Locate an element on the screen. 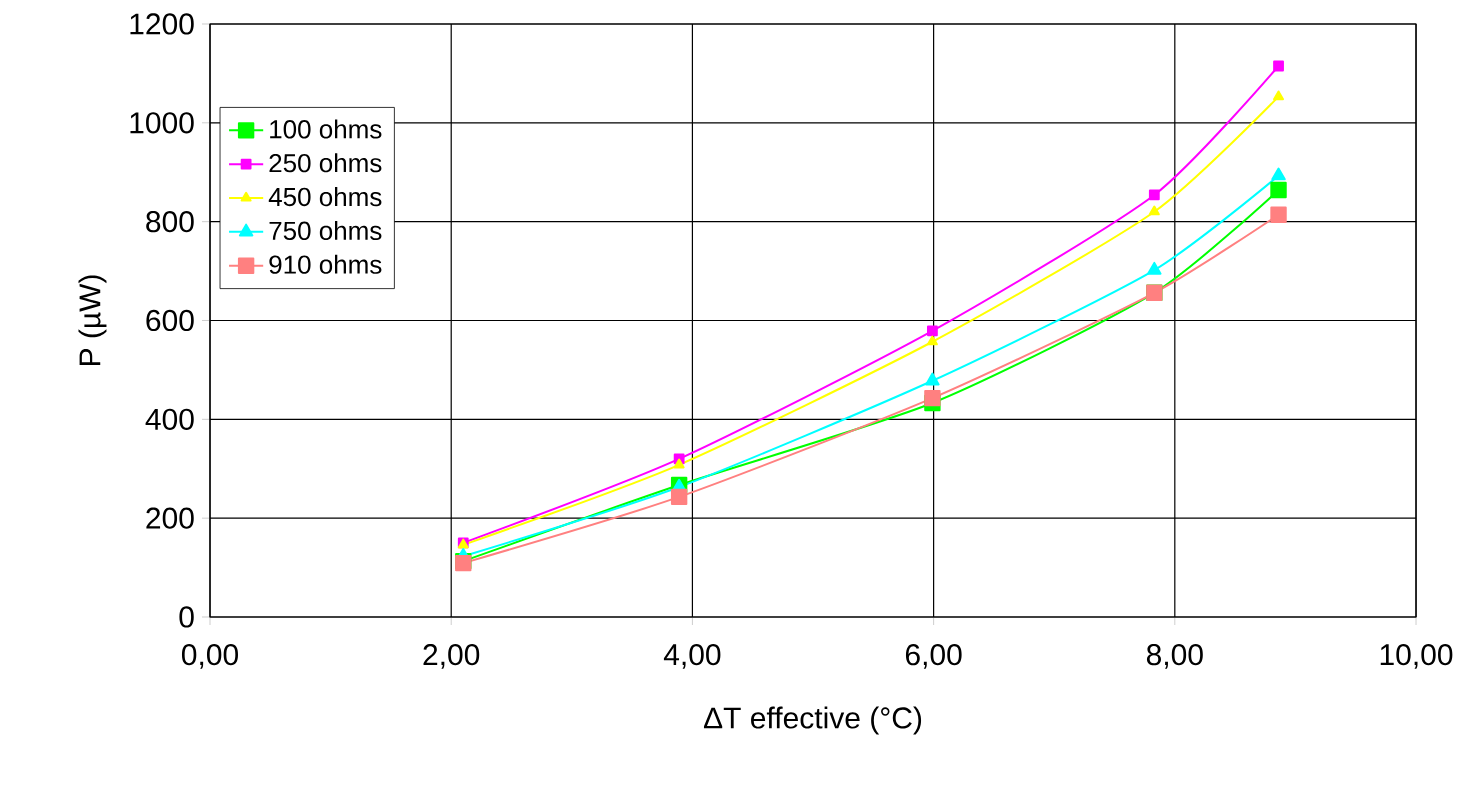 The width and height of the screenshot is (1475, 786). y-tick-label: 1200 is located at coordinates (162, 24).